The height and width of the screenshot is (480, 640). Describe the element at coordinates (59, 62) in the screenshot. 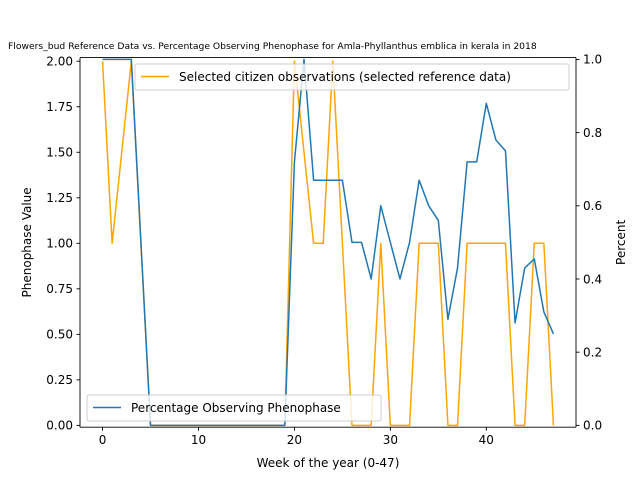

I see `left-y-tick-label: 2.00` at that location.